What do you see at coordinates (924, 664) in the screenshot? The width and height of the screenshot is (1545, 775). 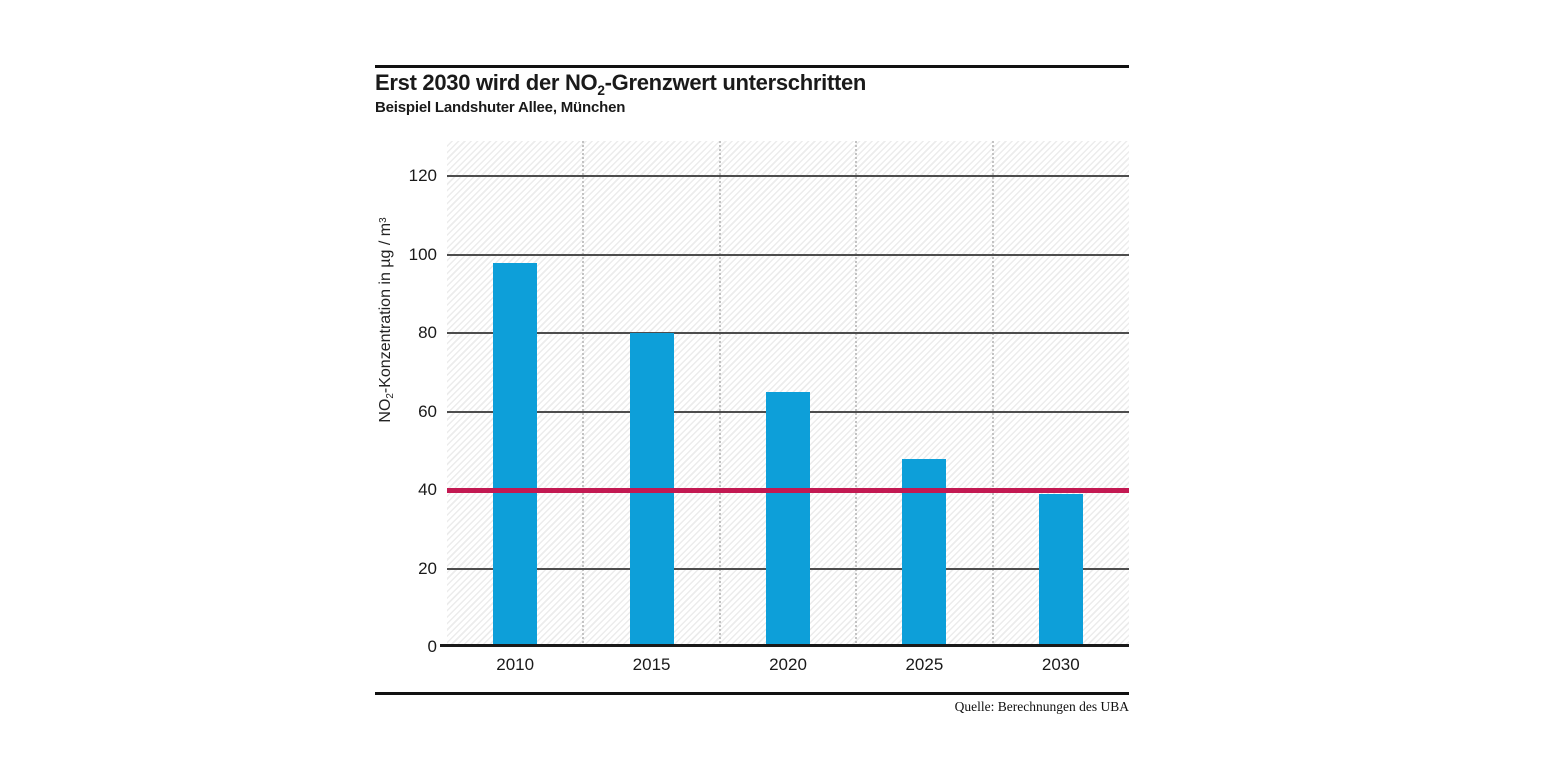 I see `x-tick-label-2025: 2025` at bounding box center [924, 664].